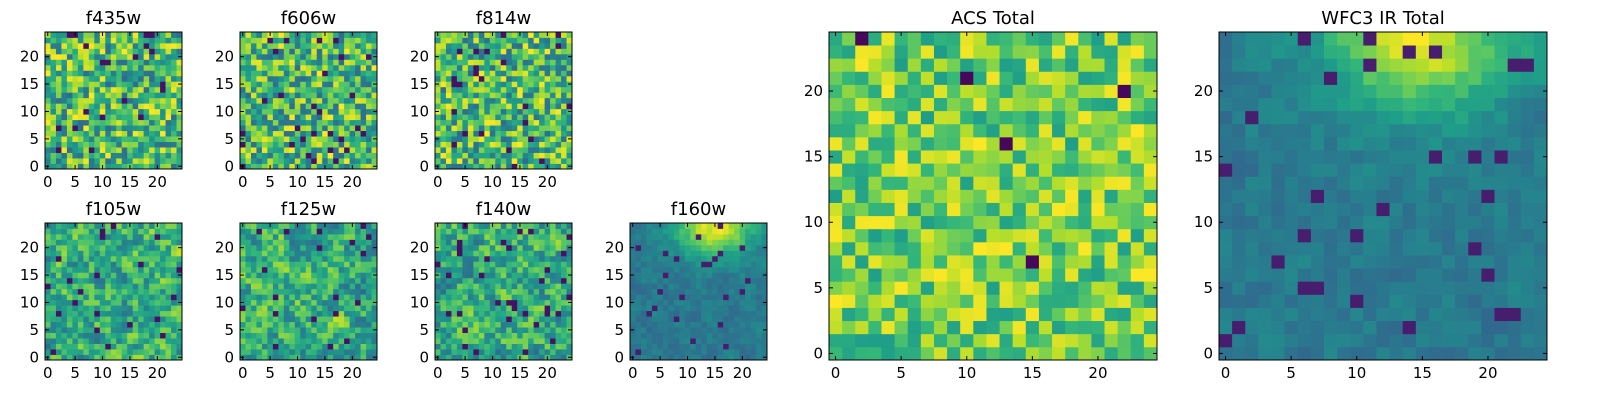  Describe the element at coordinates (243, 182) in the screenshot. I see `x-tick-label: 0` at that location.